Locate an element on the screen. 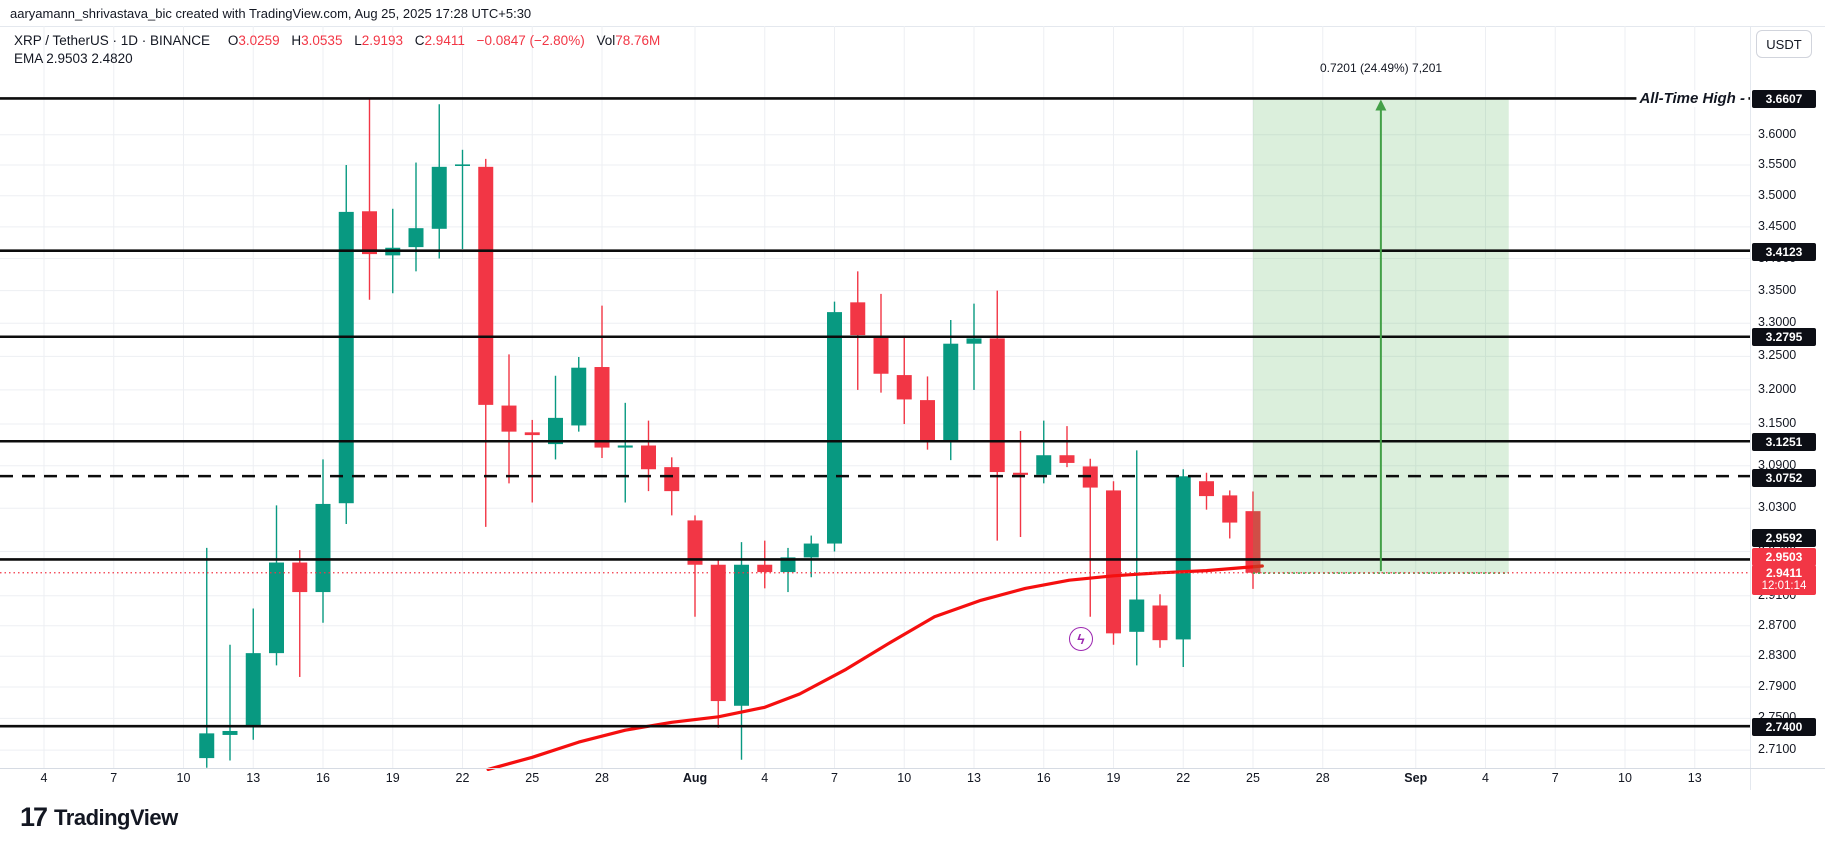 The width and height of the screenshot is (1825, 849). ema-fast-value: 2.9503 is located at coordinates (67, 58).